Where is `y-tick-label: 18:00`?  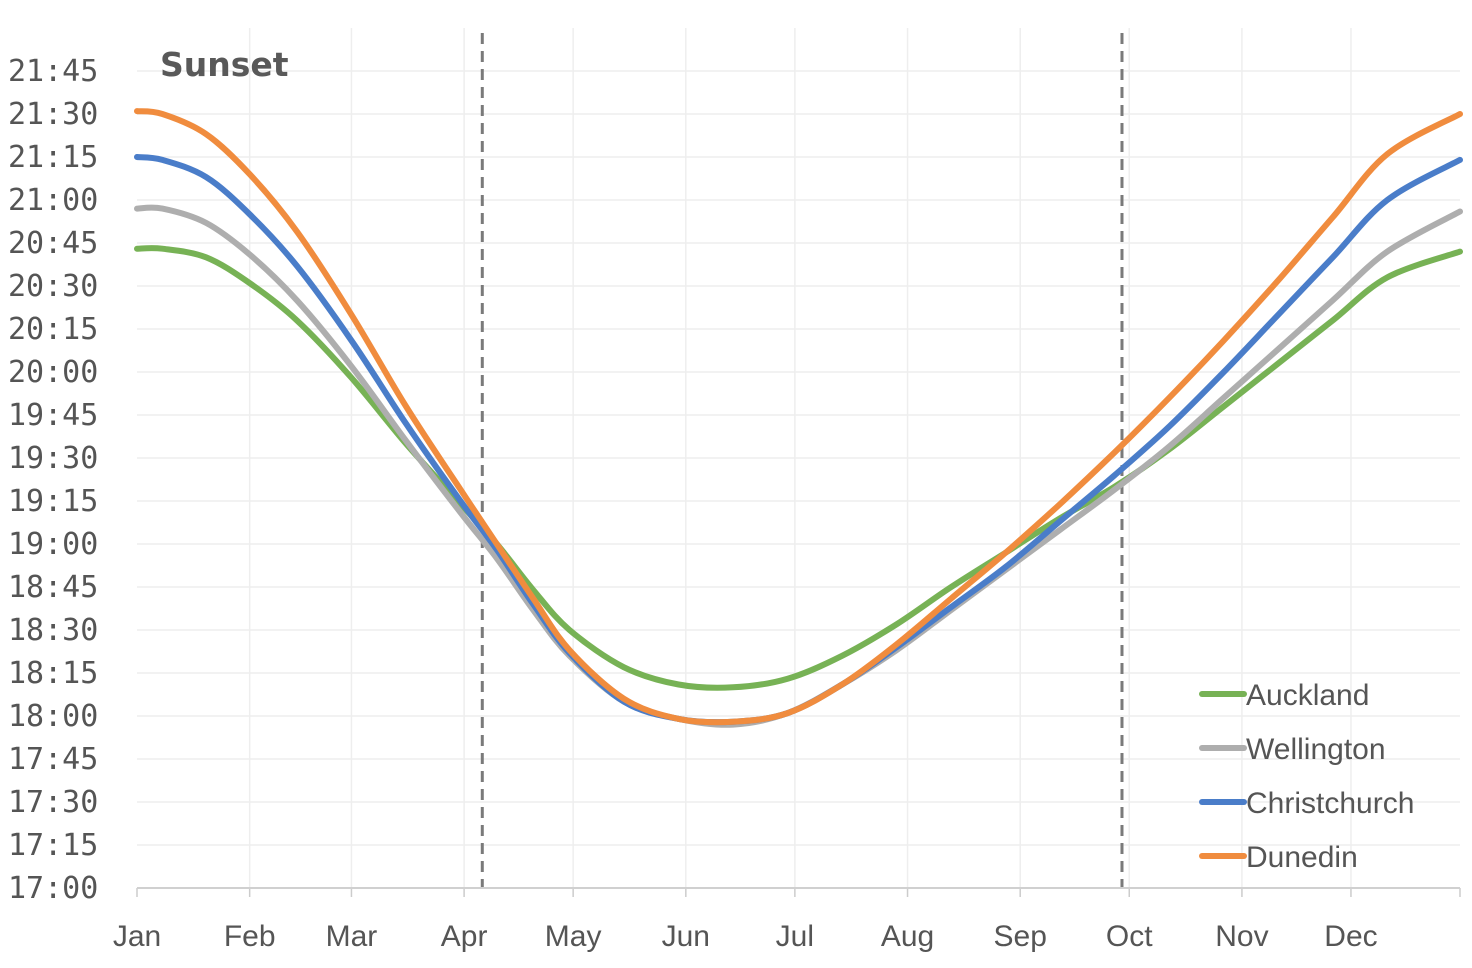 y-tick-label: 18:00 is located at coordinates (53, 716).